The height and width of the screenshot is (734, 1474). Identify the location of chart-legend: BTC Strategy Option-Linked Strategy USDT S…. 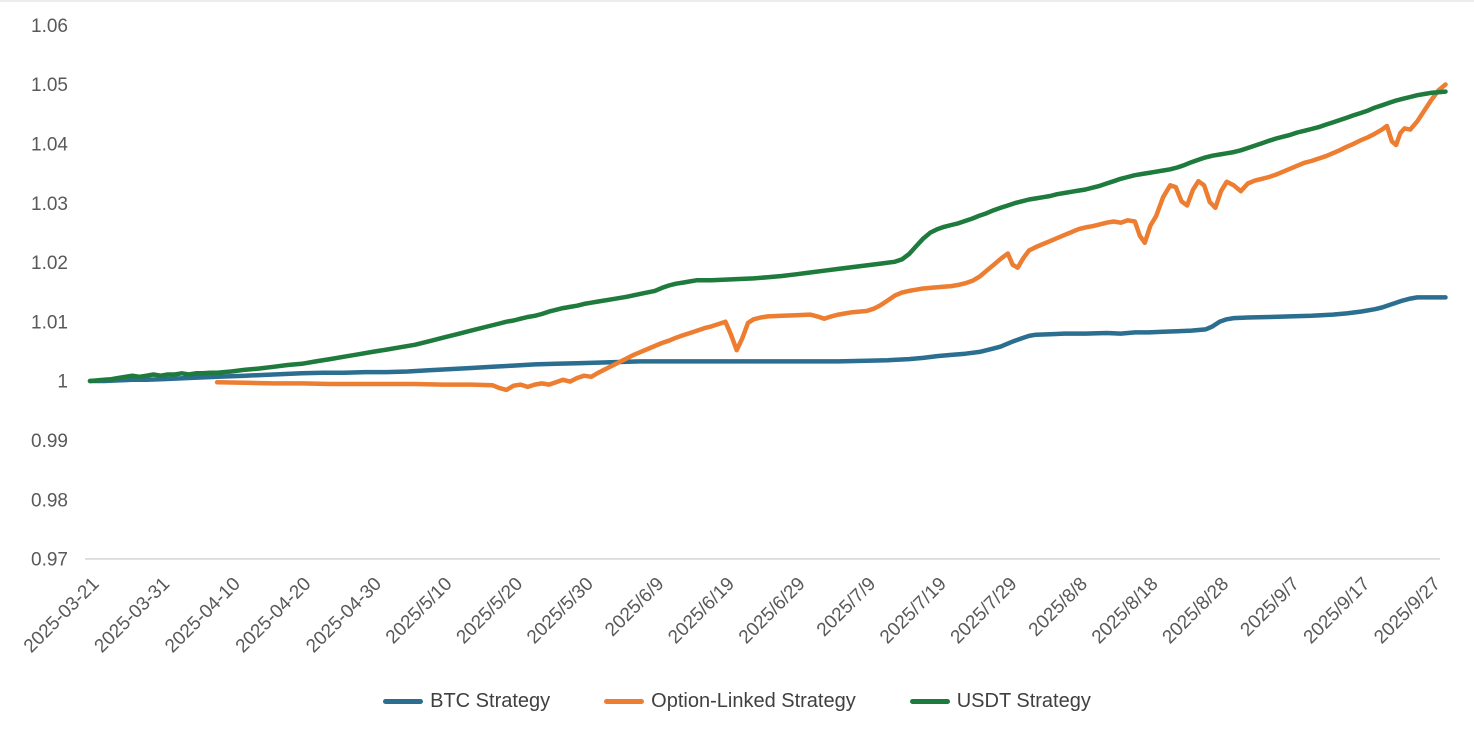
(737, 701).